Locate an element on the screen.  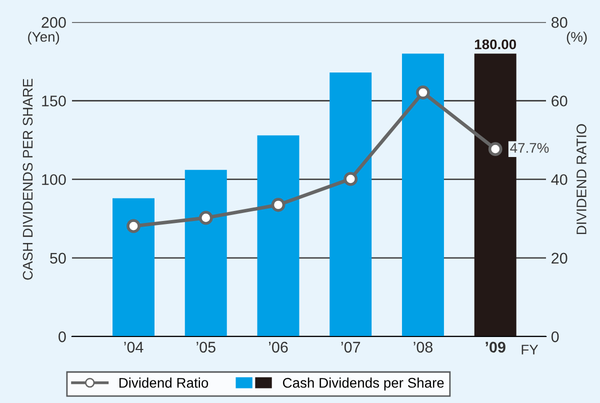
legend-label: Dividend Ratio is located at coordinates (163, 383).